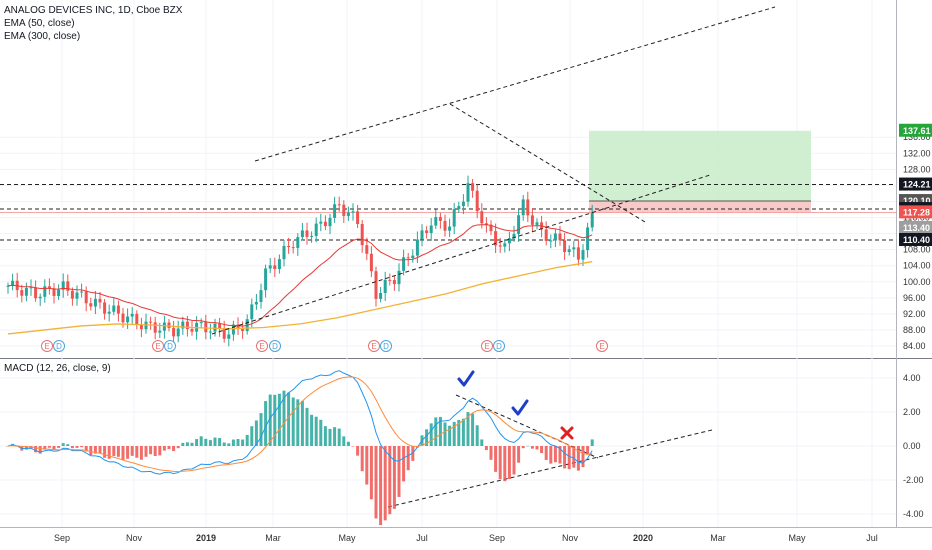 The height and width of the screenshot is (550, 932). I want to click on macd-tick-label: 0.00, so click(912, 446).